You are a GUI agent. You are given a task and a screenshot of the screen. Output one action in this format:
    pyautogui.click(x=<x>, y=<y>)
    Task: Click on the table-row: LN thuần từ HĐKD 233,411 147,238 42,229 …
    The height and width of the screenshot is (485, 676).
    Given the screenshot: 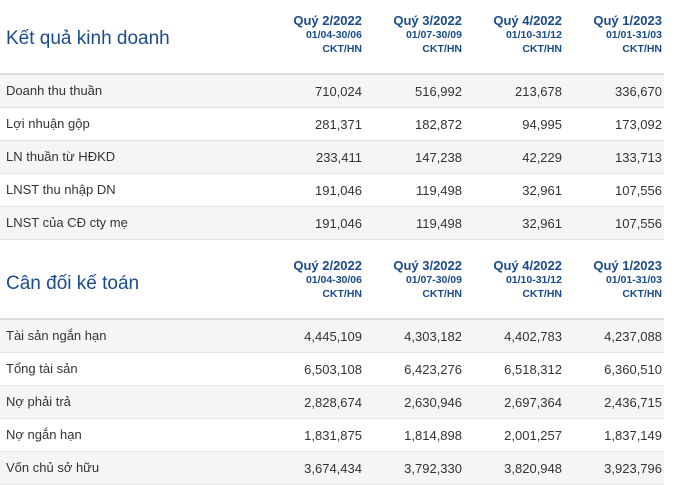 What is the action you would take?
    pyautogui.click(x=332, y=157)
    